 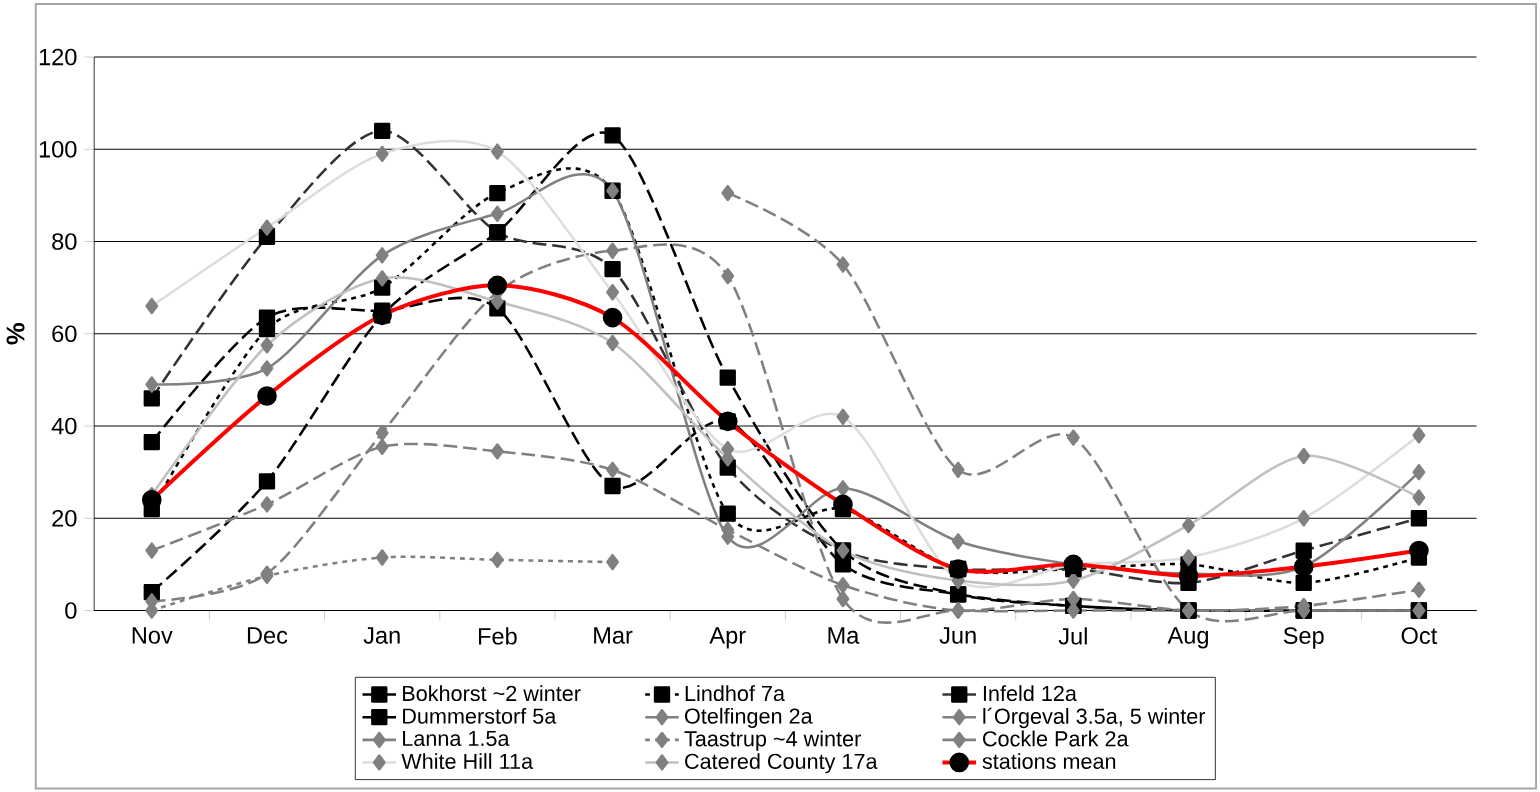 What do you see at coordinates (480, 715) in the screenshot?
I see `legend-label: Dummerstorf 5a` at bounding box center [480, 715].